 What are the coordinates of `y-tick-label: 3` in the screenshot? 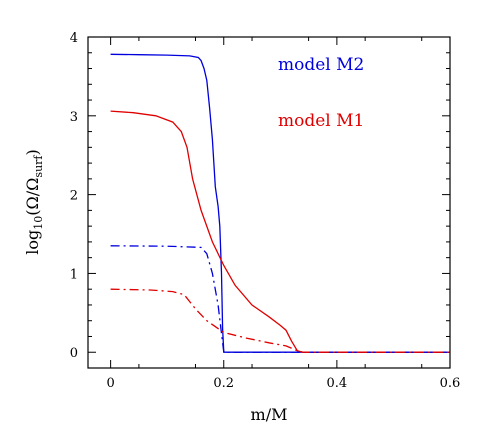 It's located at (74, 117).